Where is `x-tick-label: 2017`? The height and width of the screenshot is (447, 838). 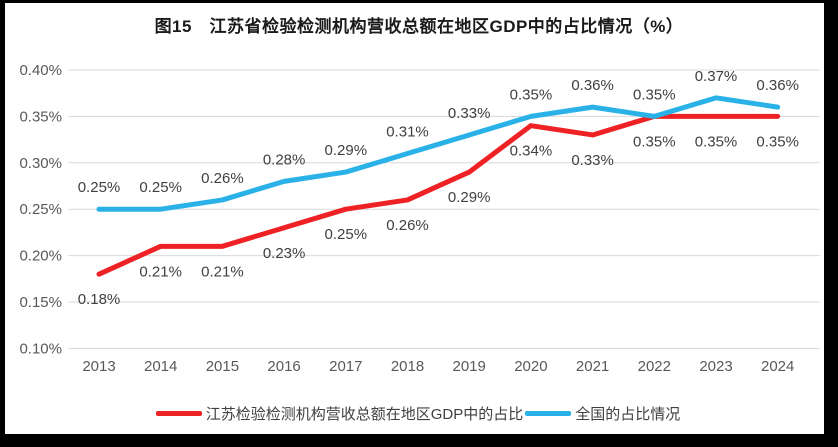
x-tick-label: 2017 is located at coordinates (345, 366).